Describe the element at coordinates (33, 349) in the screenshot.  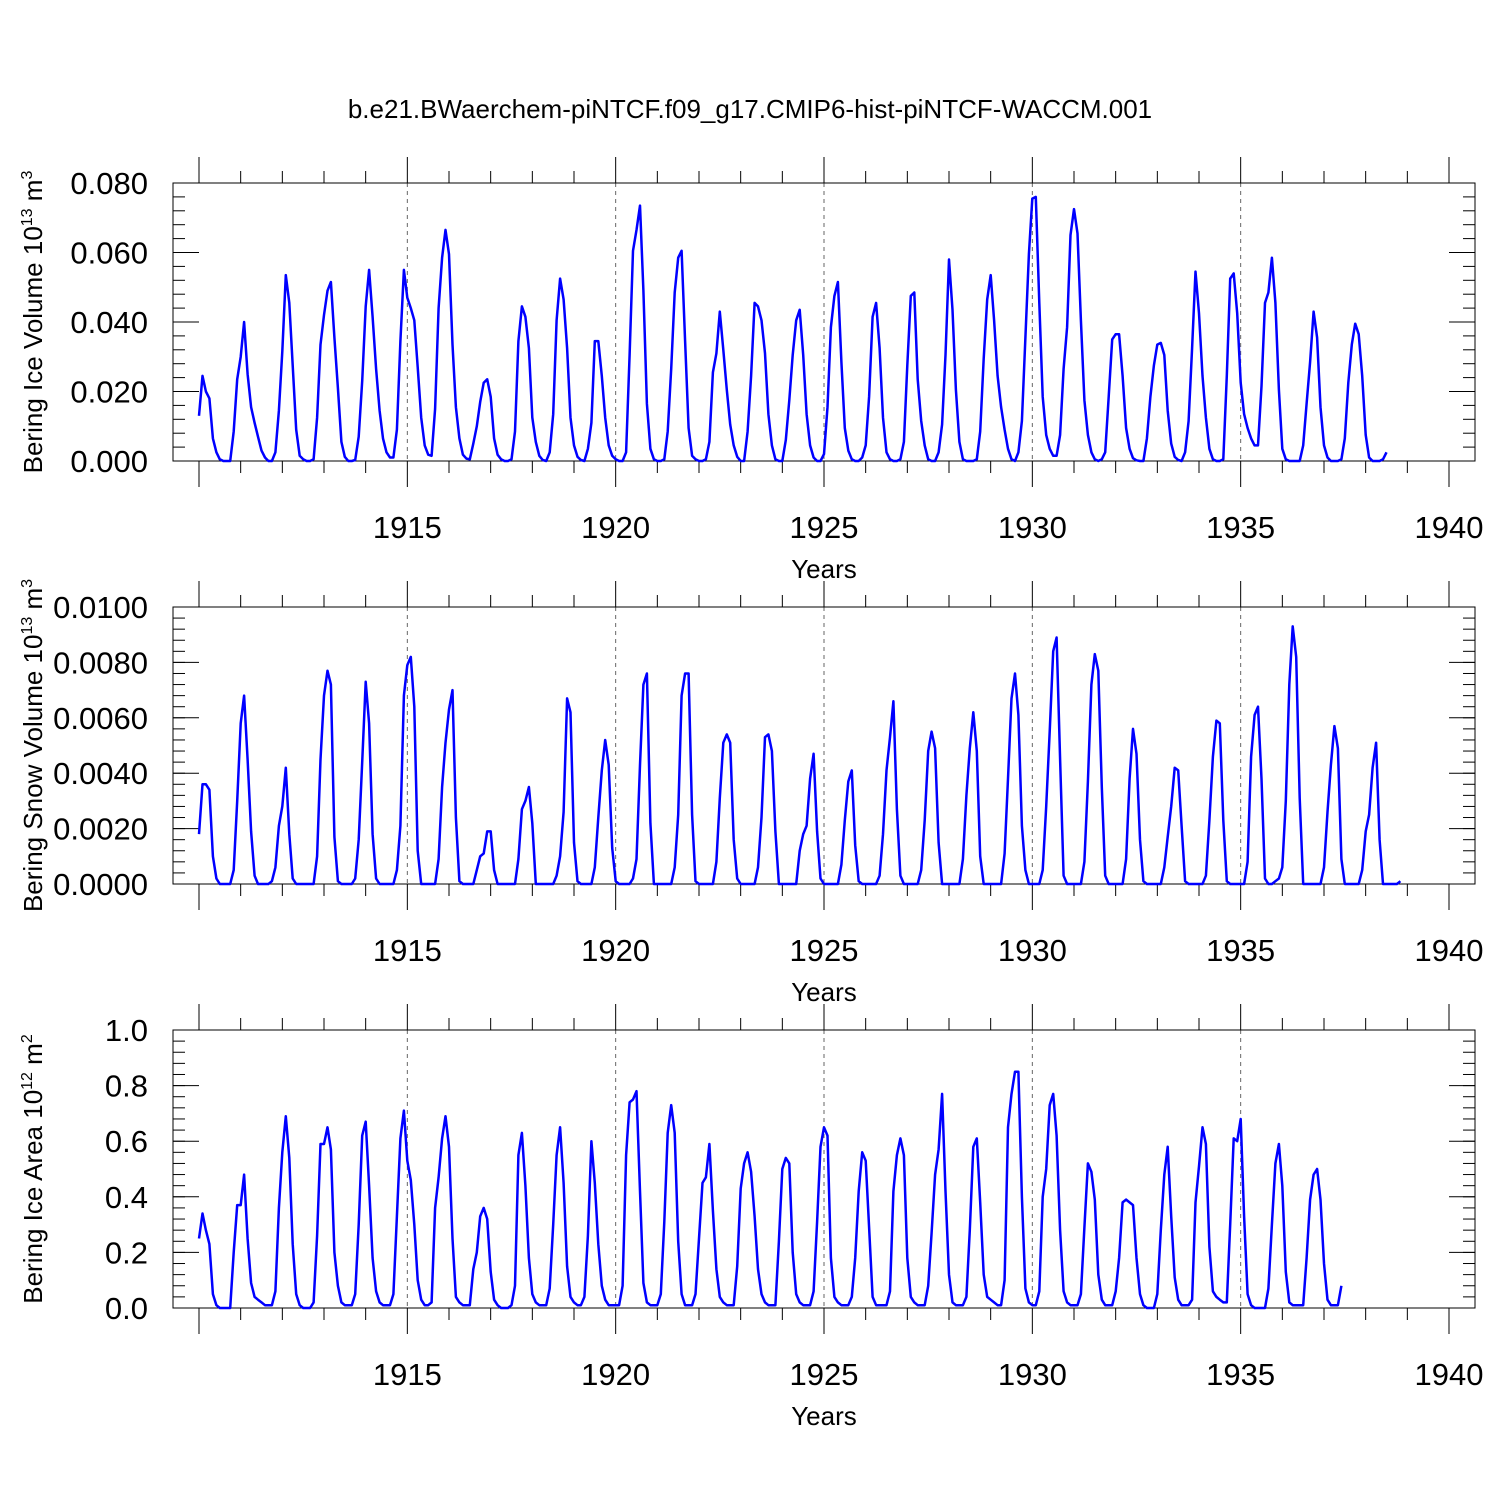
I see `y-axis-label-part: Bering Ice Volume 10` at that location.